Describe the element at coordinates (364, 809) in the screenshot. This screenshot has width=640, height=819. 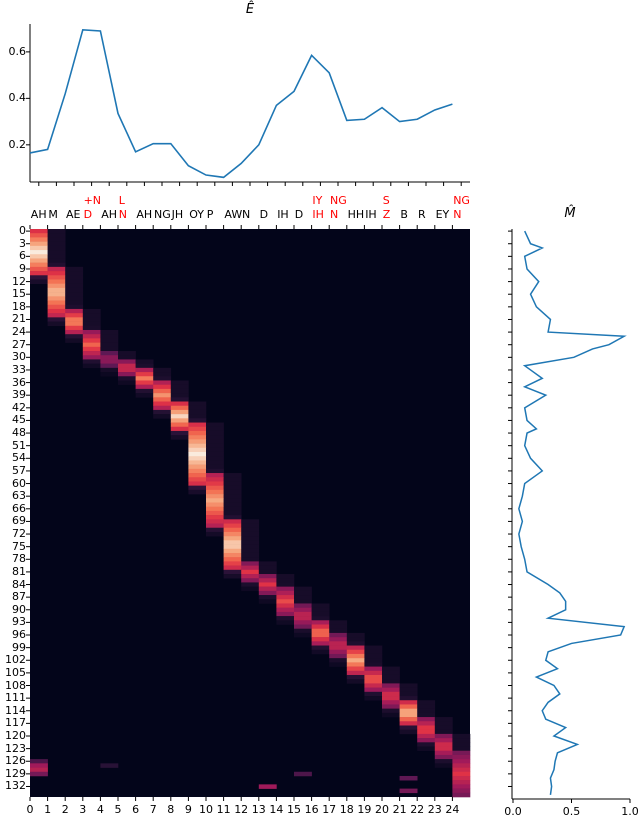
I see `heatmap-x-tick-label: 19` at that location.